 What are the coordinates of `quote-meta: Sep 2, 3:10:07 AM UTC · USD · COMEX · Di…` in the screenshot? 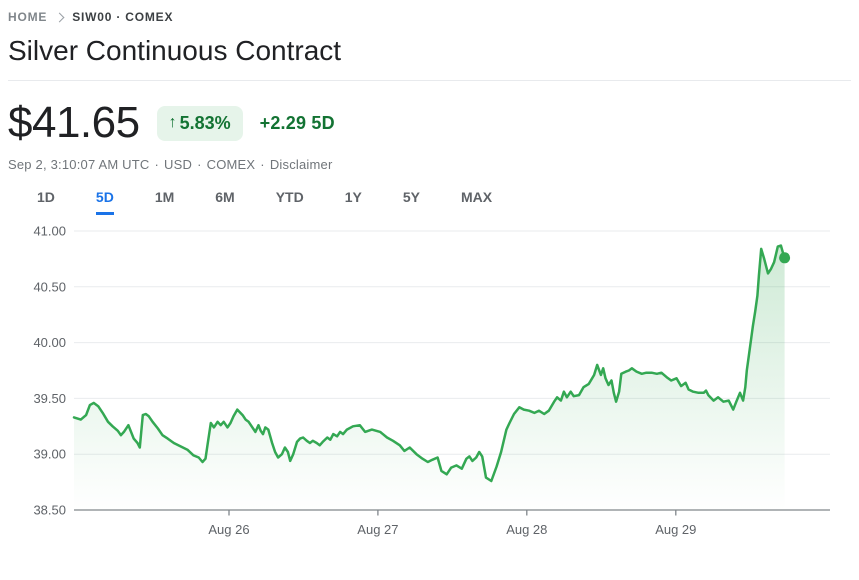 It's located at (429, 164).